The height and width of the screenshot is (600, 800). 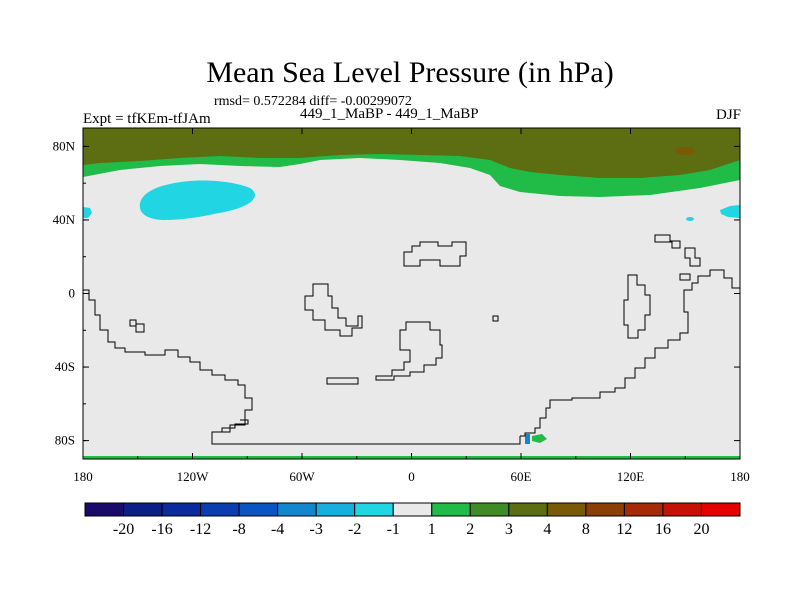 What do you see at coordinates (631, 476) in the screenshot?
I see `x-tick-label: 120E` at bounding box center [631, 476].